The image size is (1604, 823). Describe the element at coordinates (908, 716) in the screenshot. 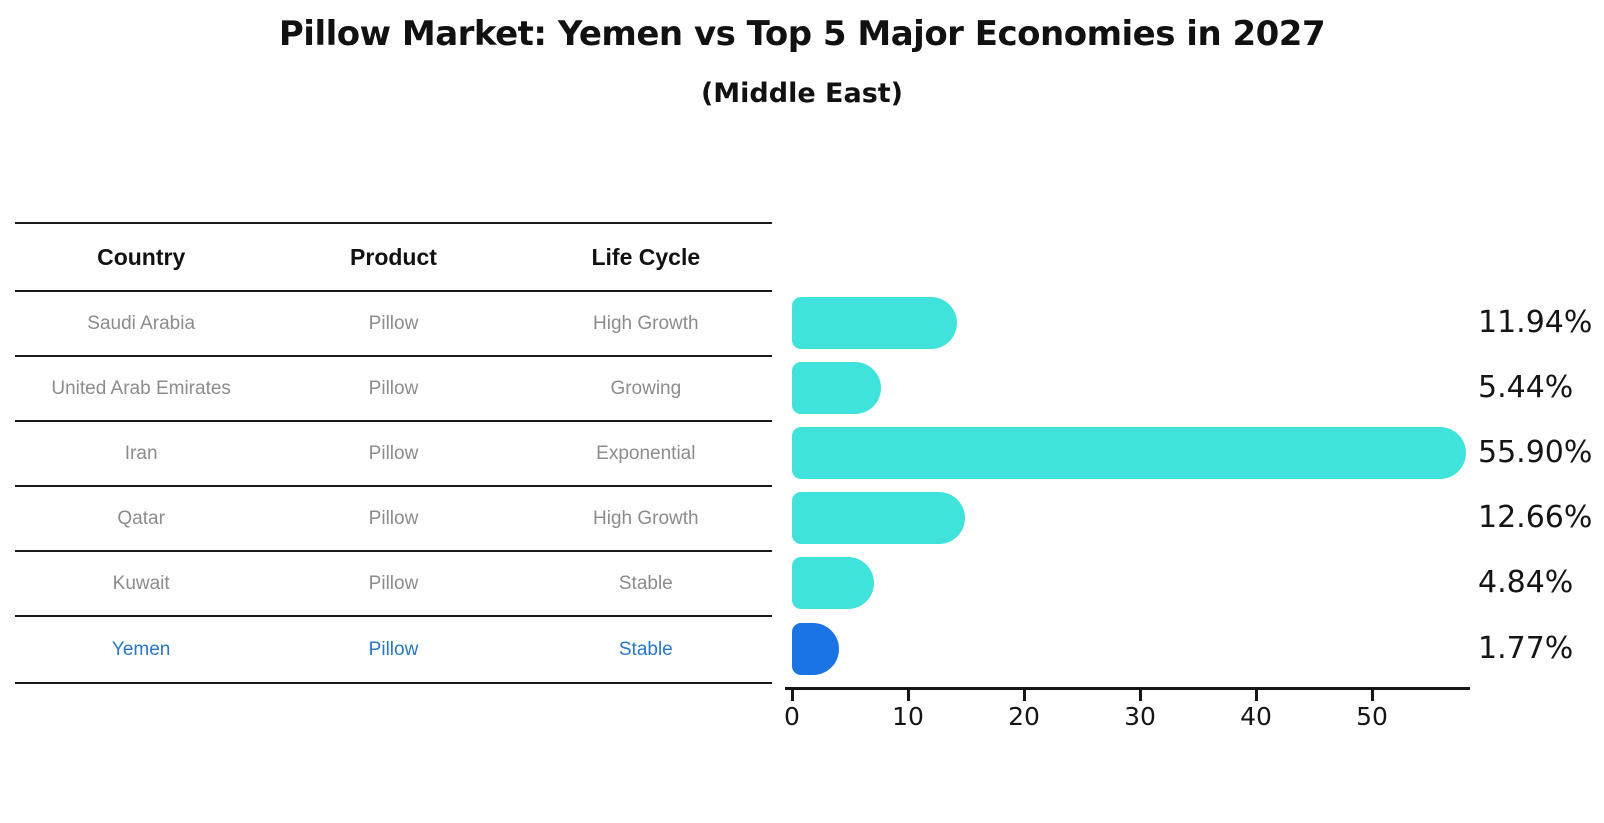

I see `x-tick-label-10: 10` at that location.